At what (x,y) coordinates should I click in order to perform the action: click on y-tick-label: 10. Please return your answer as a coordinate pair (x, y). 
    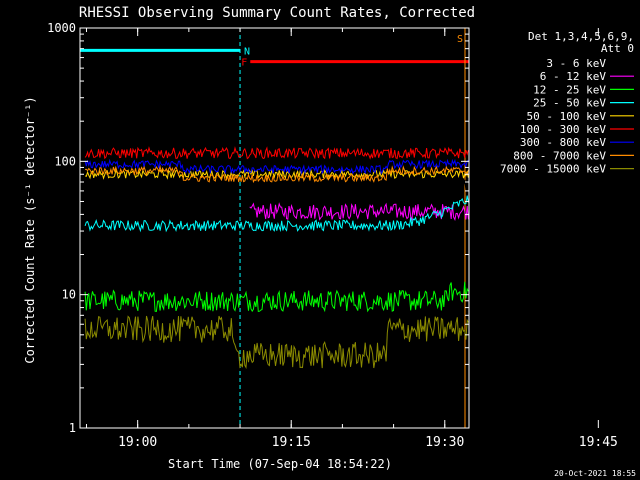
    Looking at the image, I should click on (69, 295).